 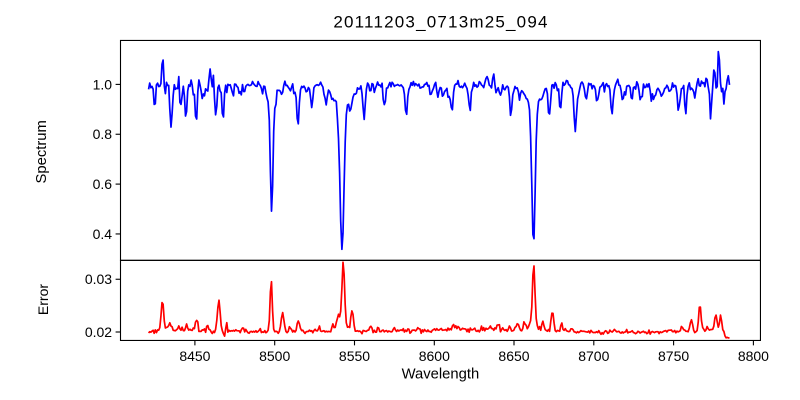 I want to click on svg-text: 8750, so click(x=673, y=356).